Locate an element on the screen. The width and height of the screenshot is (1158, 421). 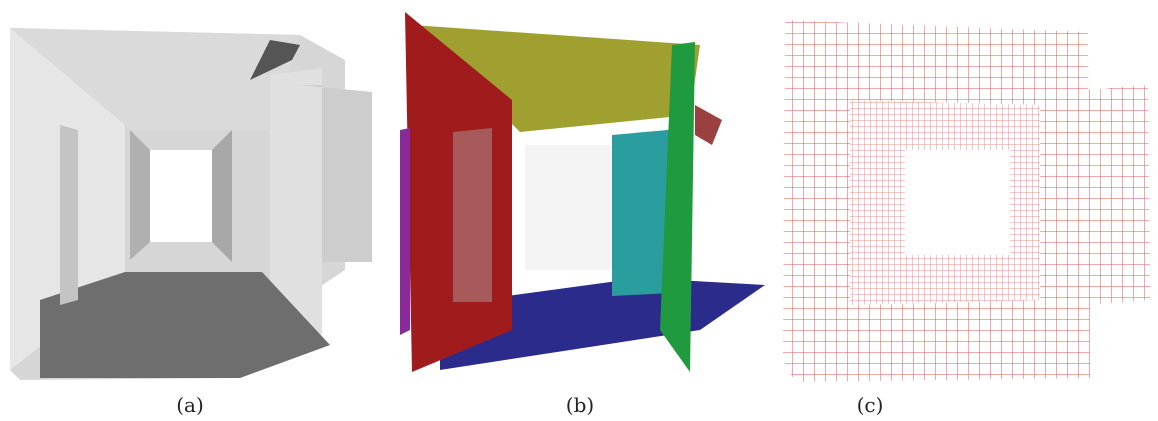
caption-a: (a) is located at coordinates (190, 405).